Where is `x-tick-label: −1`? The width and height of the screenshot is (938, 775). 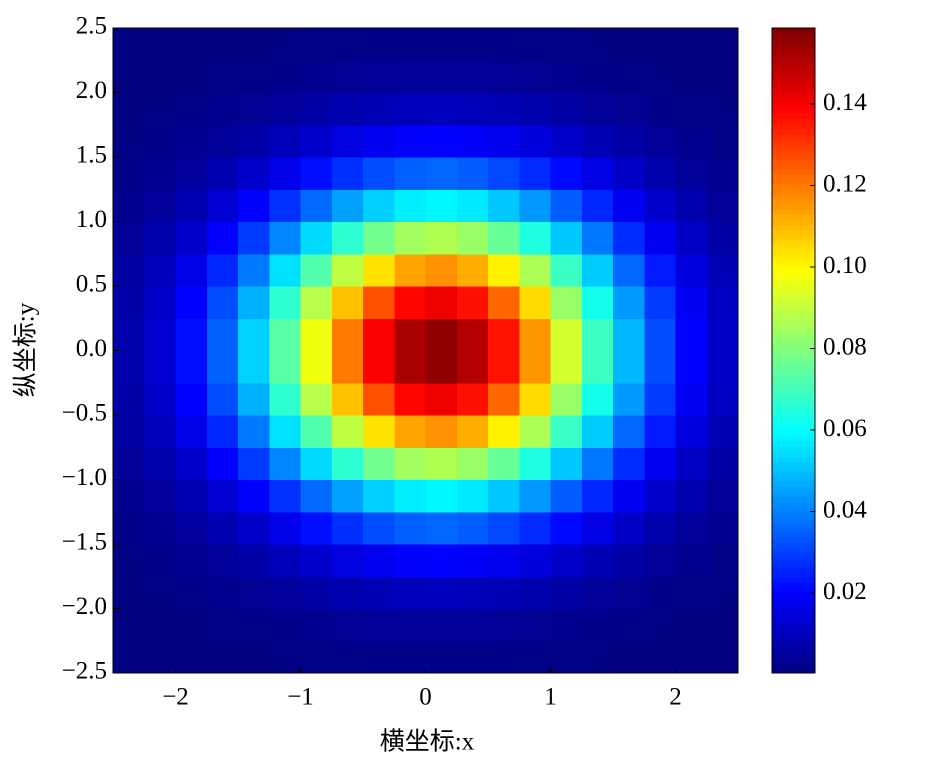
x-tick-label: −1 is located at coordinates (300, 697).